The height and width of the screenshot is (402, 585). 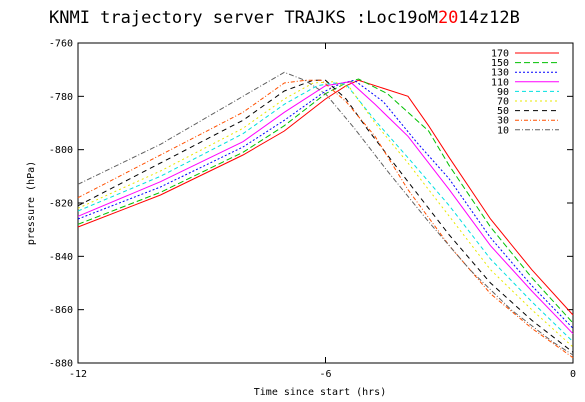 What do you see at coordinates (503, 121) in the screenshot?
I see `legend-label: 30` at bounding box center [503, 121].